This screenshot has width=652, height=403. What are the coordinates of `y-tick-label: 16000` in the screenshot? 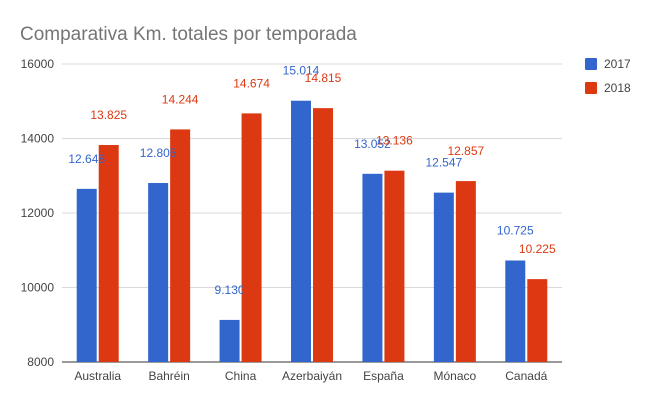 It's located at (38, 64).